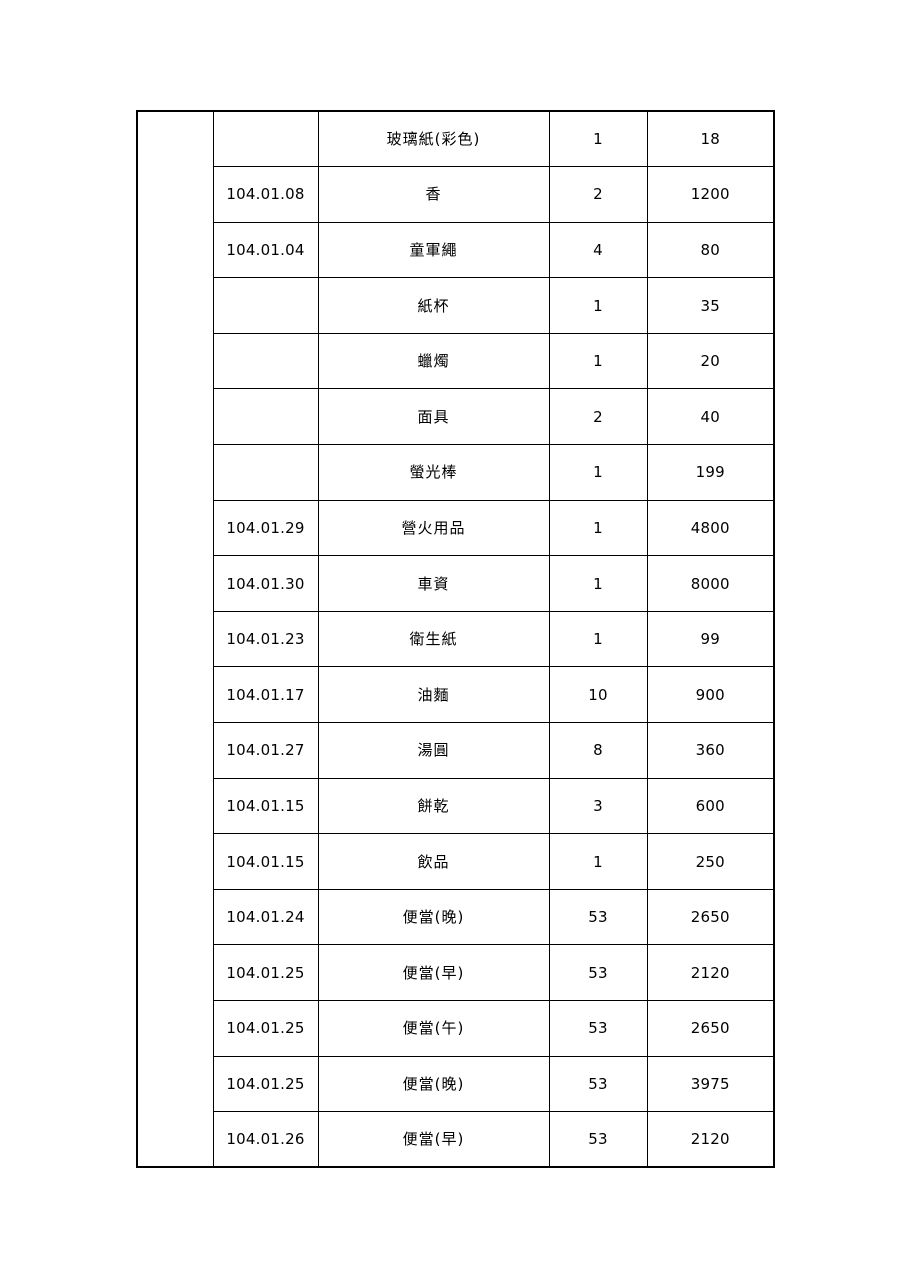 The image size is (905, 1280). I want to click on table-row: 104.01.15 飲品 1 250, so click(456, 861).